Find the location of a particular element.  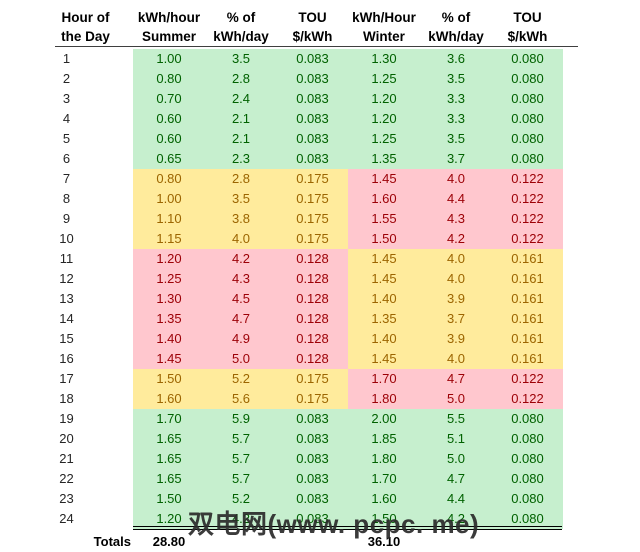

summer-total-kwh: 28.80 is located at coordinates (169, 541).